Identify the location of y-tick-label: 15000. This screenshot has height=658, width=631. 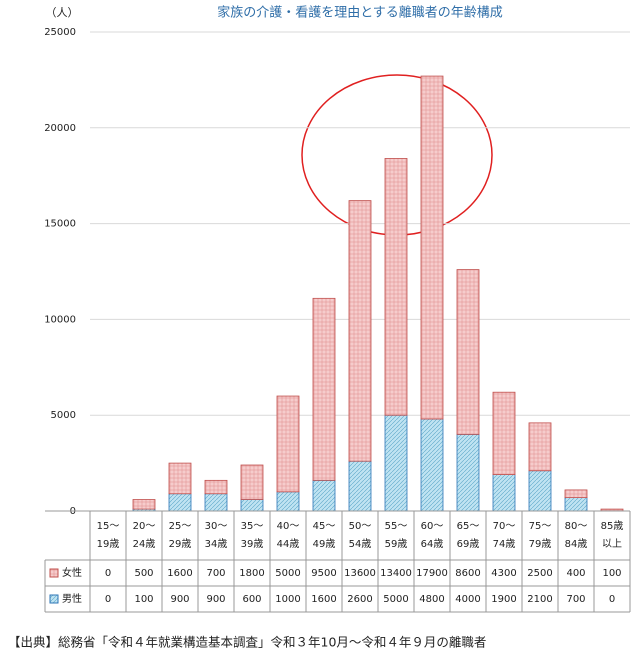
(60, 224).